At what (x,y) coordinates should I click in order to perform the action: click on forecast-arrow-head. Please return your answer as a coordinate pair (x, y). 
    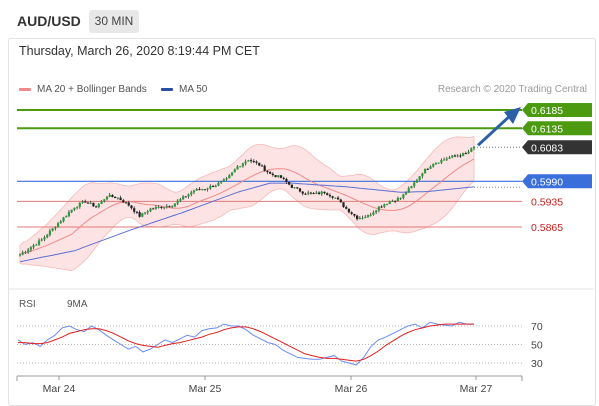
    Looking at the image, I should click on (512, 115).